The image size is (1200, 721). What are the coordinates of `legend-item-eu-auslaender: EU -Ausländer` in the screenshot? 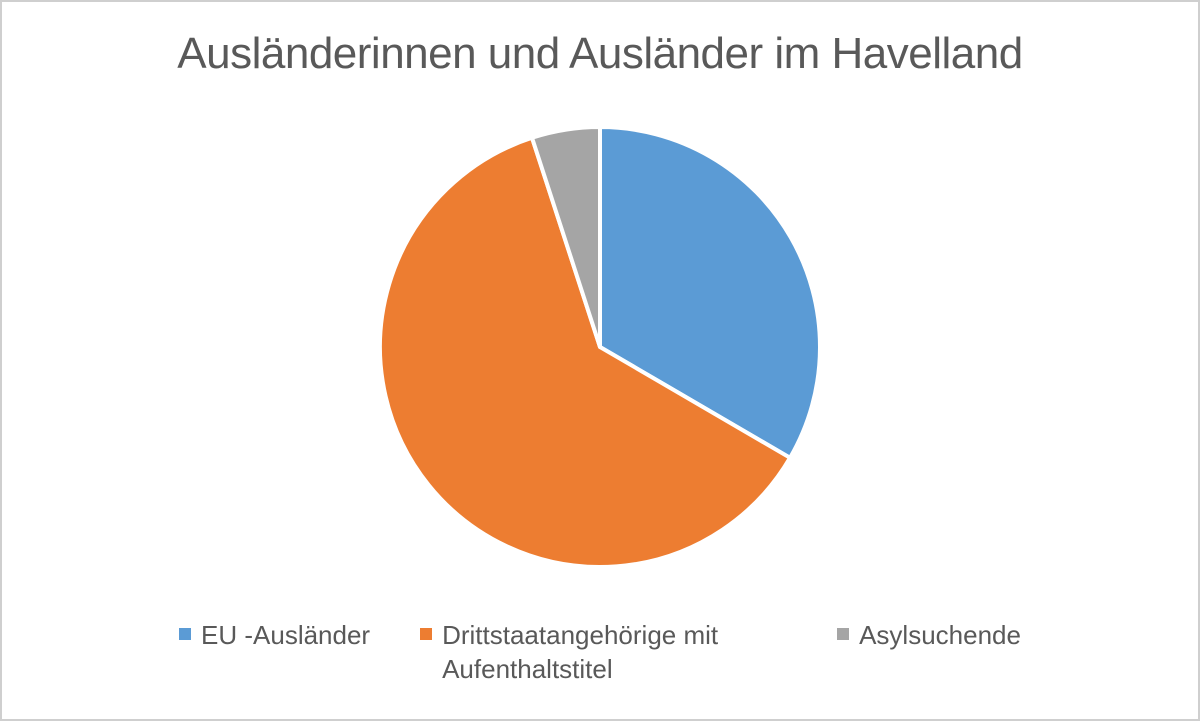 It's located at (274, 635).